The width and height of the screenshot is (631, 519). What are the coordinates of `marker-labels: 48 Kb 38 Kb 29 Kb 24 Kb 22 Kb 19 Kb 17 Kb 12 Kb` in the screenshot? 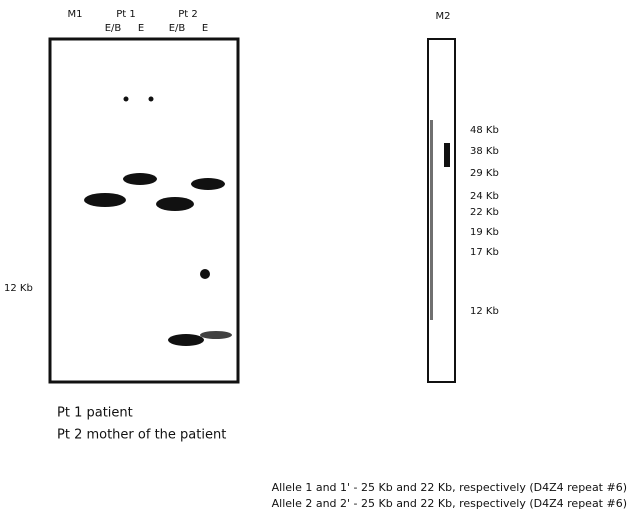 It's located at (484, 221).